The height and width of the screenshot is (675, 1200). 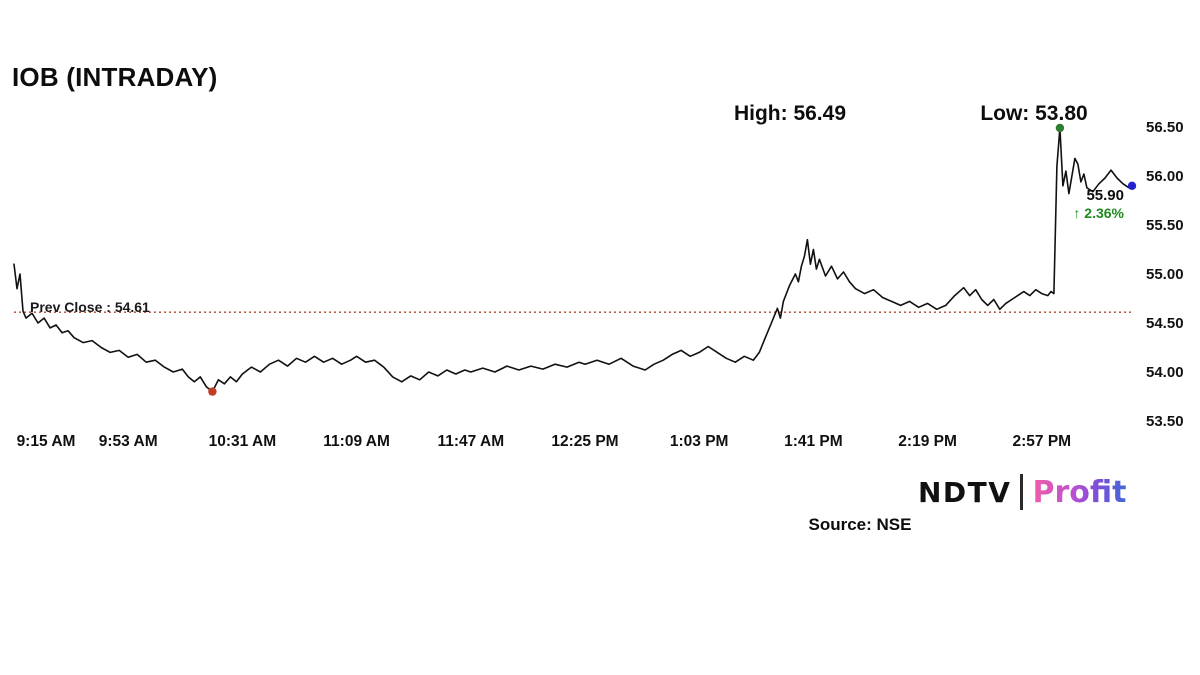 I want to click on x-axis-tick-label: 2:19 PM, so click(x=927, y=441).